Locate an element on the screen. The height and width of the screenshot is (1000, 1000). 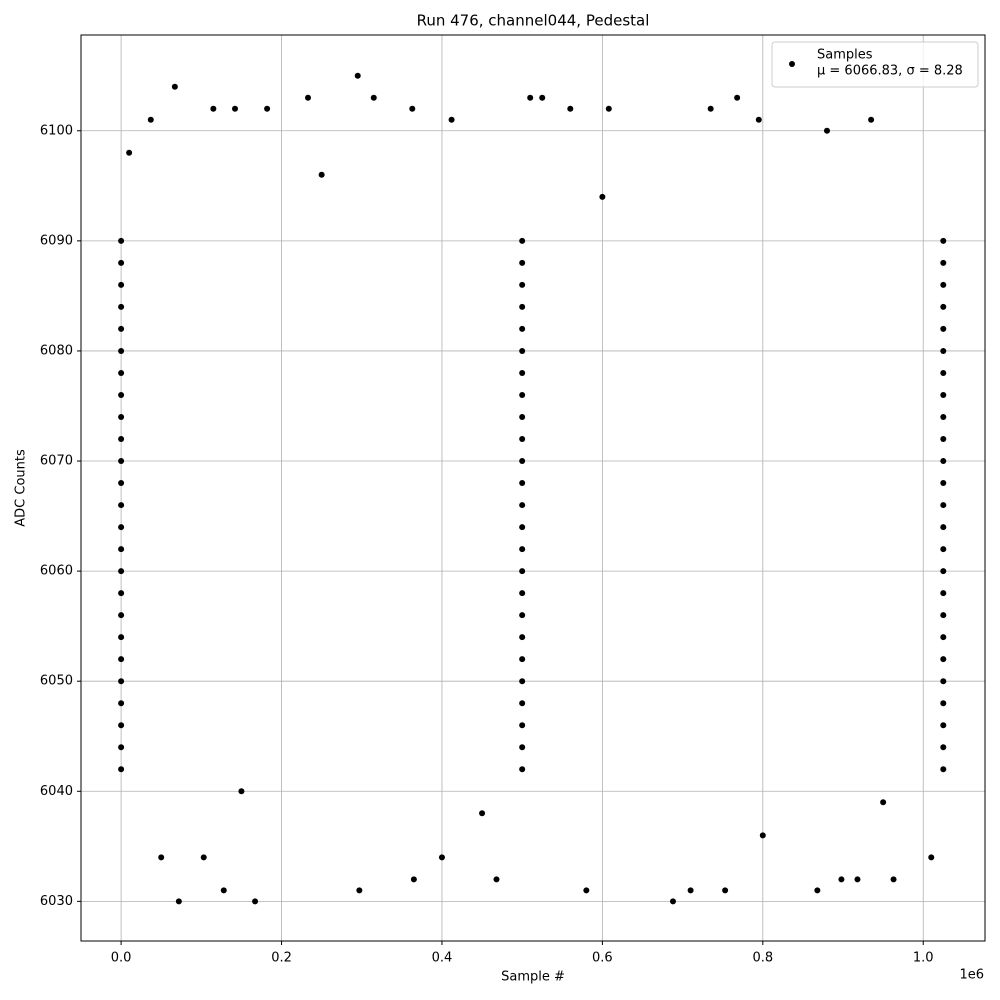
y-axis-label: ADC Counts is located at coordinates (21, 488).